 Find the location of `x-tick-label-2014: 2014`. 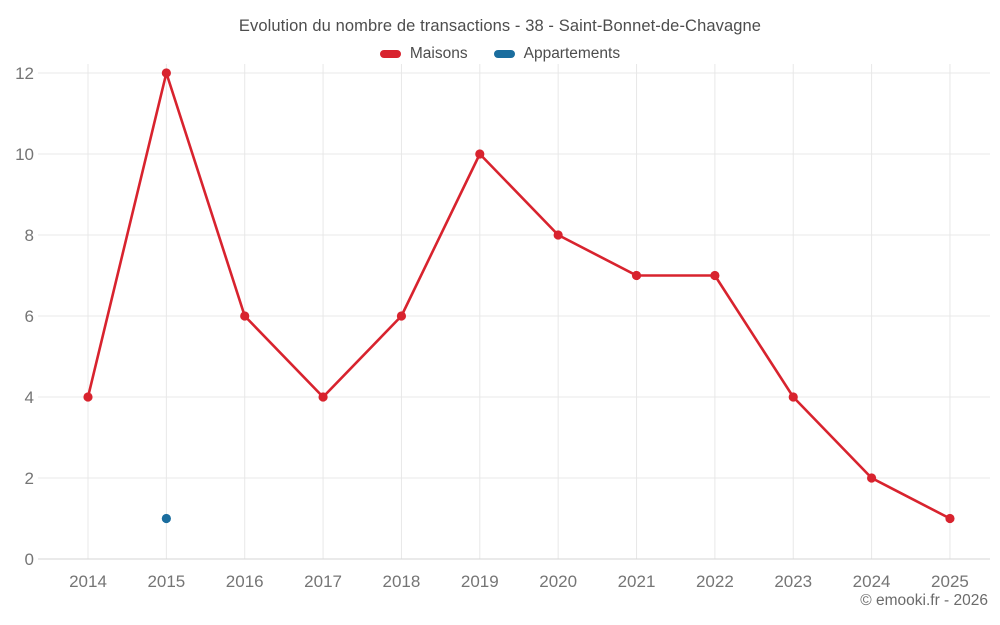

x-tick-label-2014: 2014 is located at coordinates (88, 581).